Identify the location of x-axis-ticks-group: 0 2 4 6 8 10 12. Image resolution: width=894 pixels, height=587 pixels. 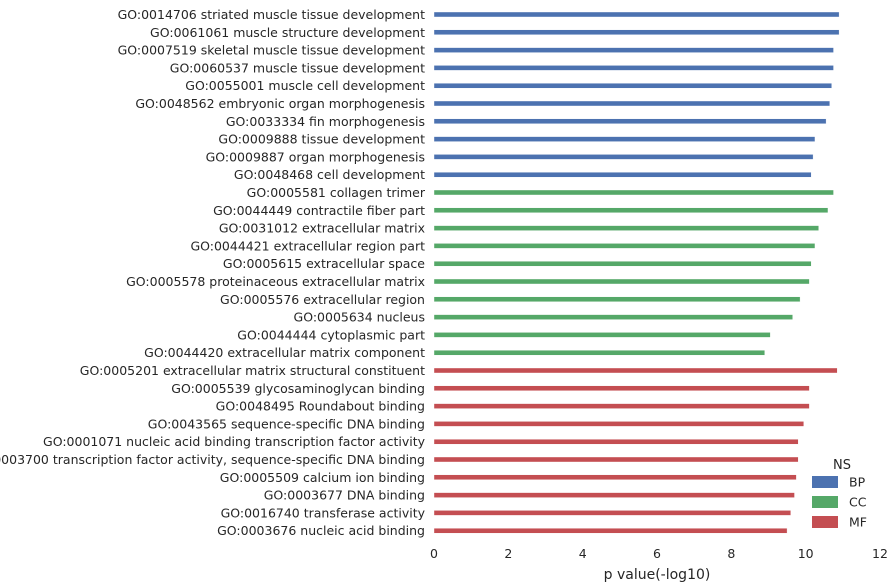
(659, 553).